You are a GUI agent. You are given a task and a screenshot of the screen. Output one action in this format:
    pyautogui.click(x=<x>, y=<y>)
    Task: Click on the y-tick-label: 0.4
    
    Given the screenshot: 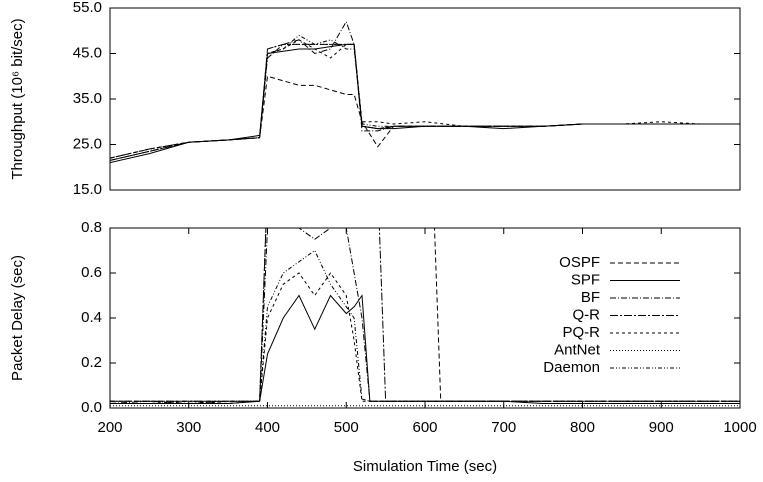 What is the action you would take?
    pyautogui.click(x=91, y=317)
    